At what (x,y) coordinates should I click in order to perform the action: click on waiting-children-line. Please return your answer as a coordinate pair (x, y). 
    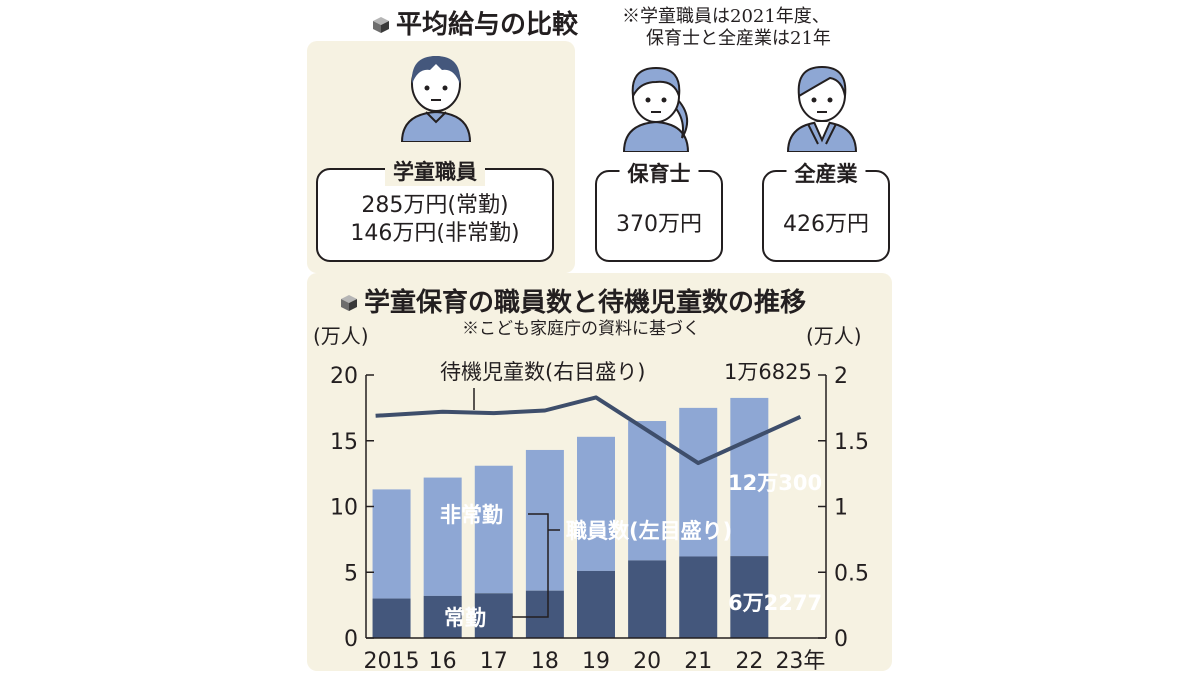
    Looking at the image, I should click on (588, 430).